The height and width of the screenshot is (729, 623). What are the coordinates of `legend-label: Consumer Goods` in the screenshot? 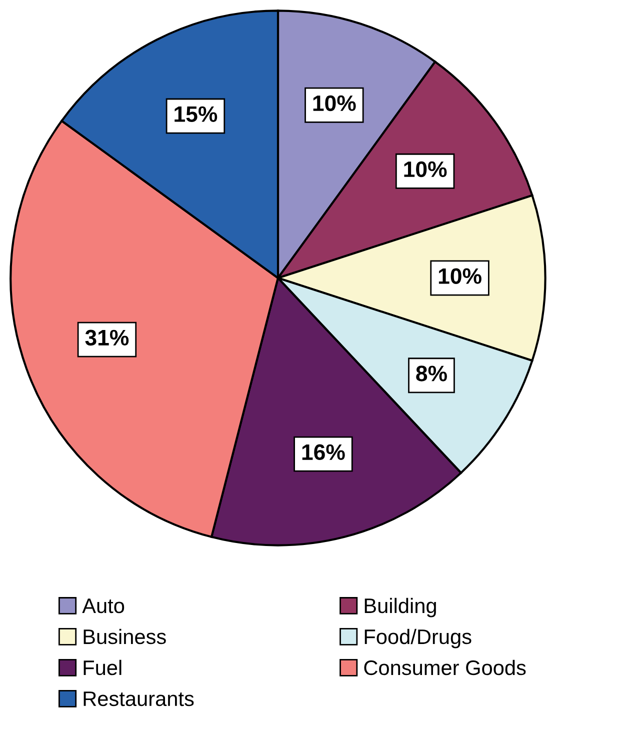 It's located at (445, 668).